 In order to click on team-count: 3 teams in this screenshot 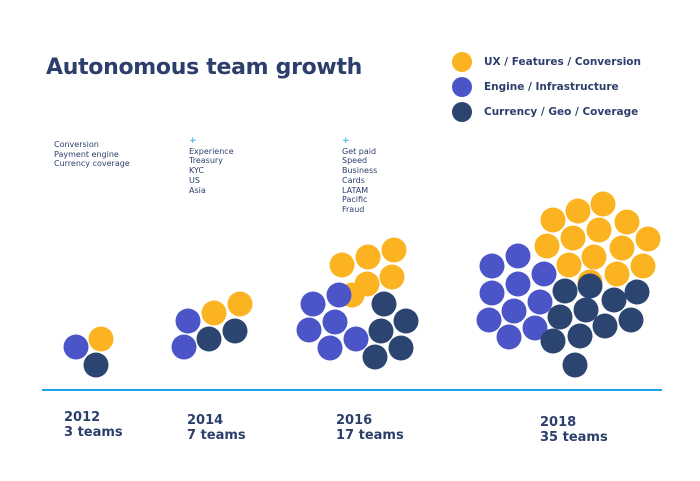, I will do `click(93, 432)`.